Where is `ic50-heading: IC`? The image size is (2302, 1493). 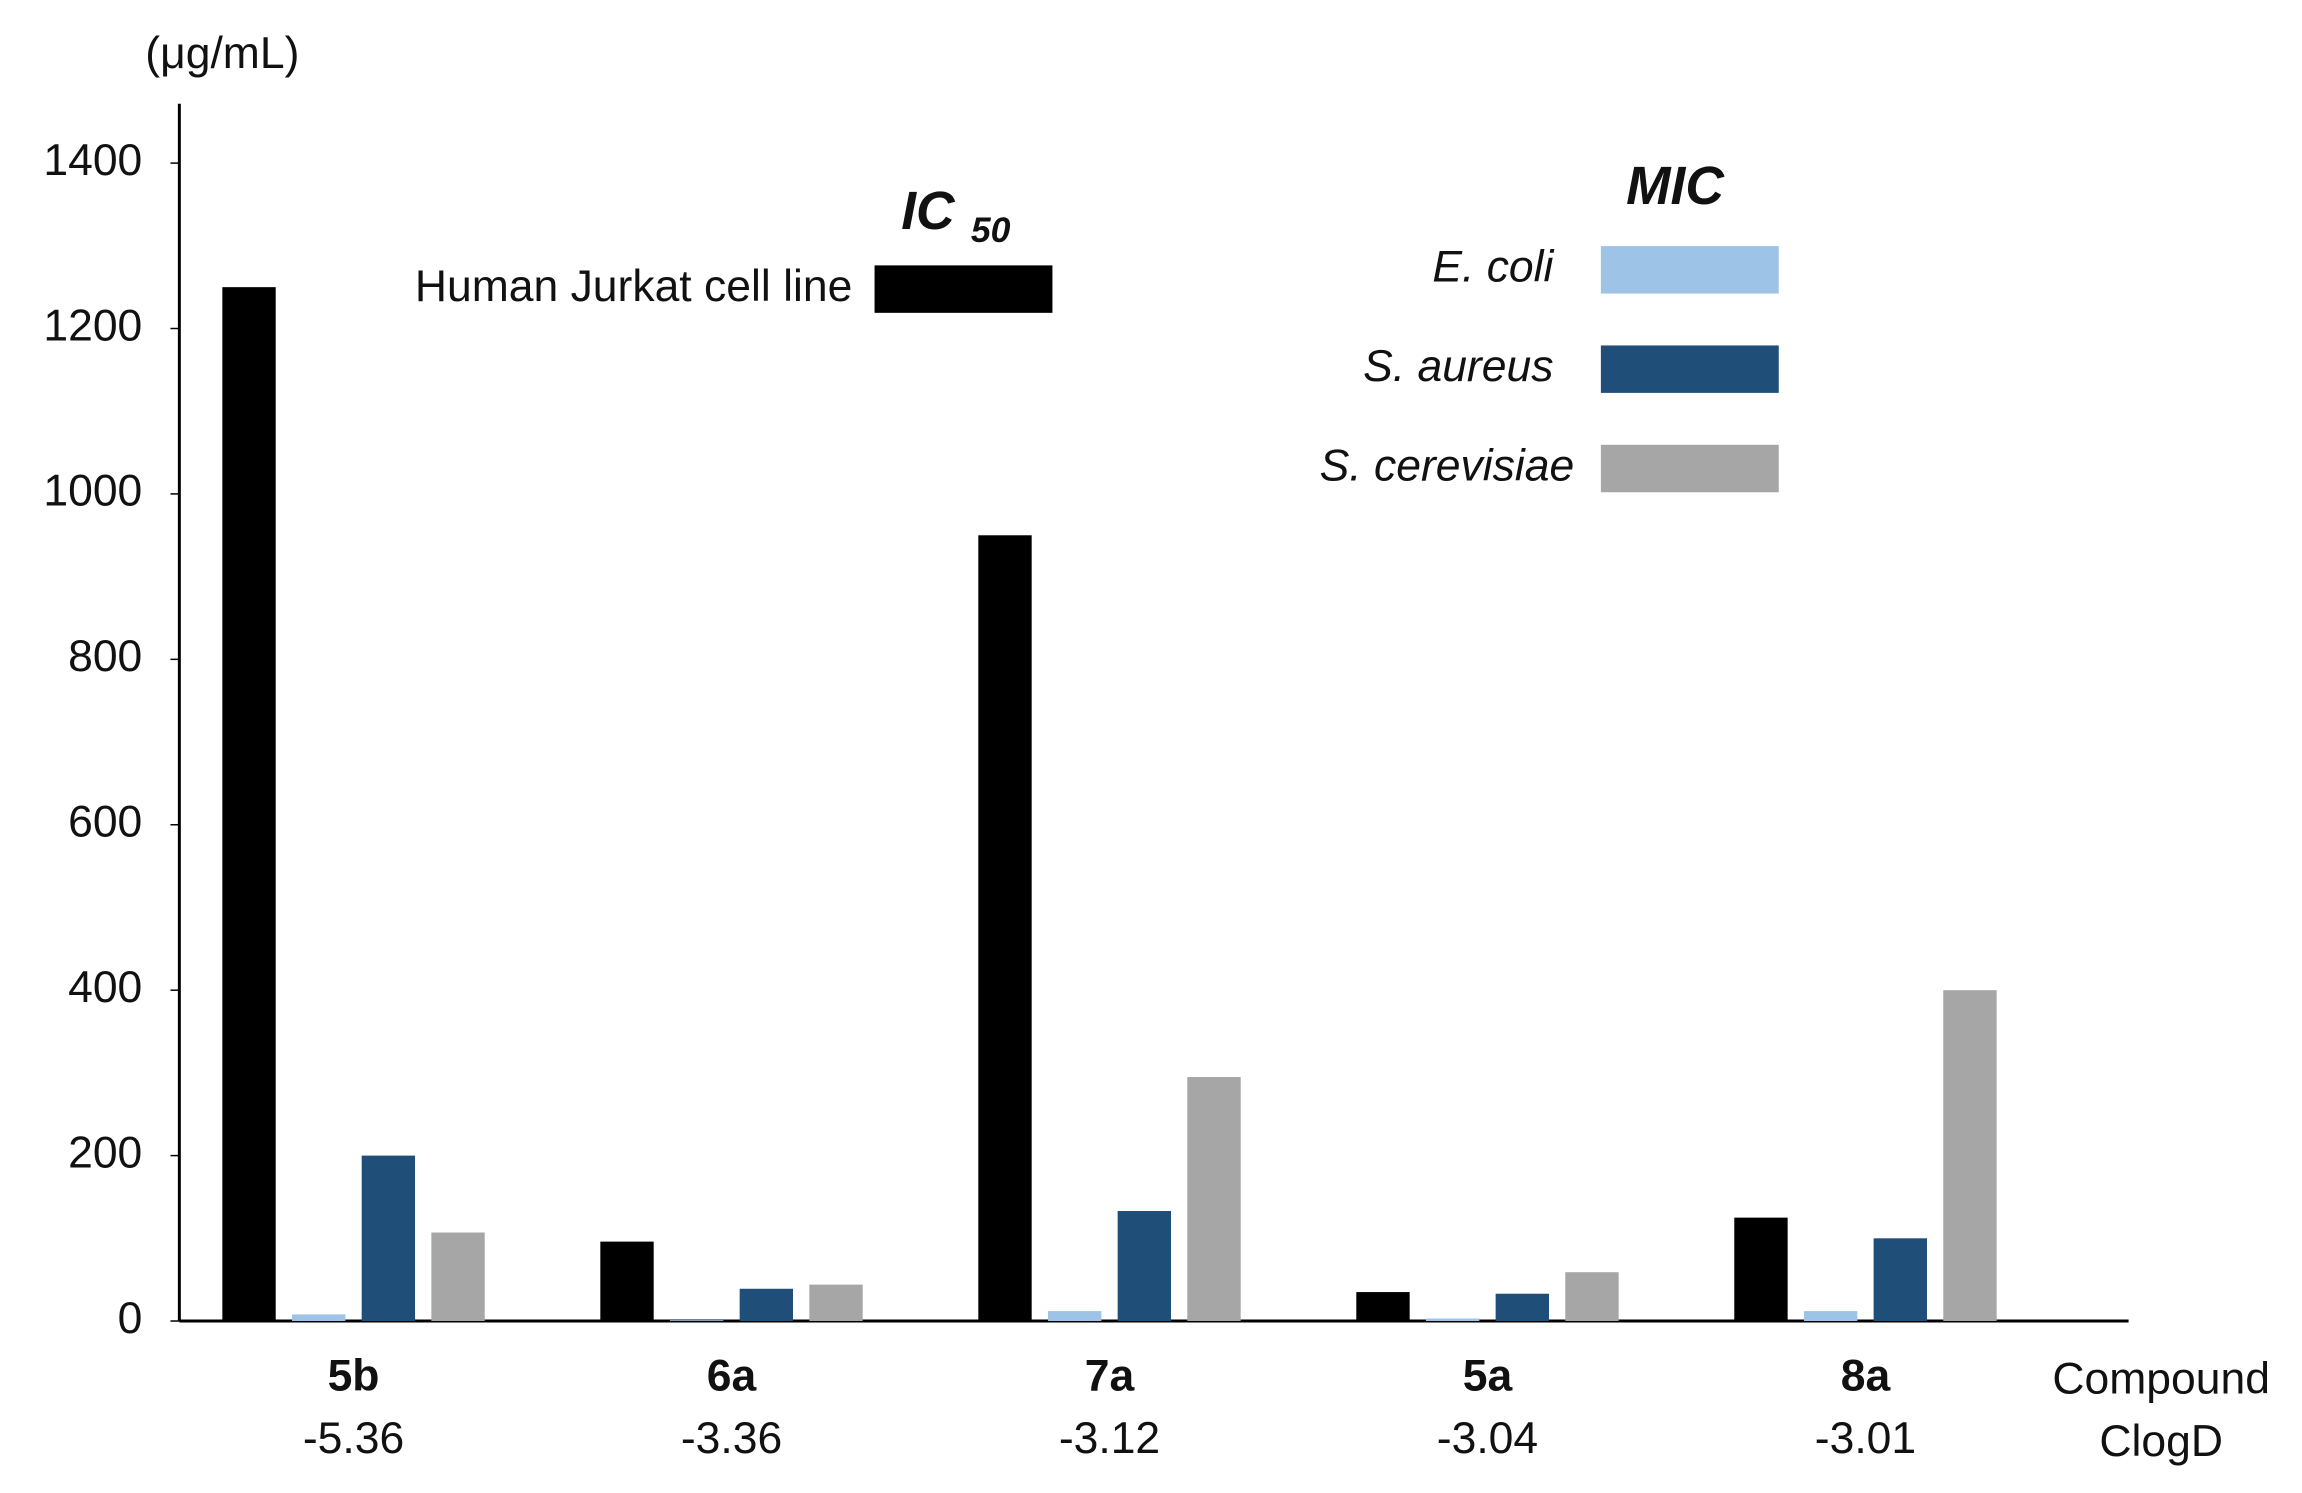 ic50-heading: IC is located at coordinates (928, 211).